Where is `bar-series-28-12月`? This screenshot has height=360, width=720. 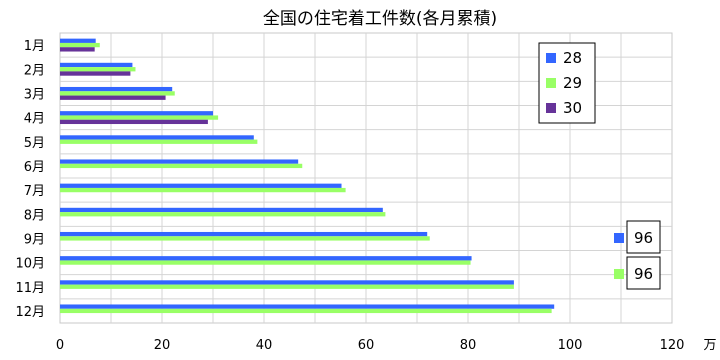 bar-series-28-12月 is located at coordinates (307, 306).